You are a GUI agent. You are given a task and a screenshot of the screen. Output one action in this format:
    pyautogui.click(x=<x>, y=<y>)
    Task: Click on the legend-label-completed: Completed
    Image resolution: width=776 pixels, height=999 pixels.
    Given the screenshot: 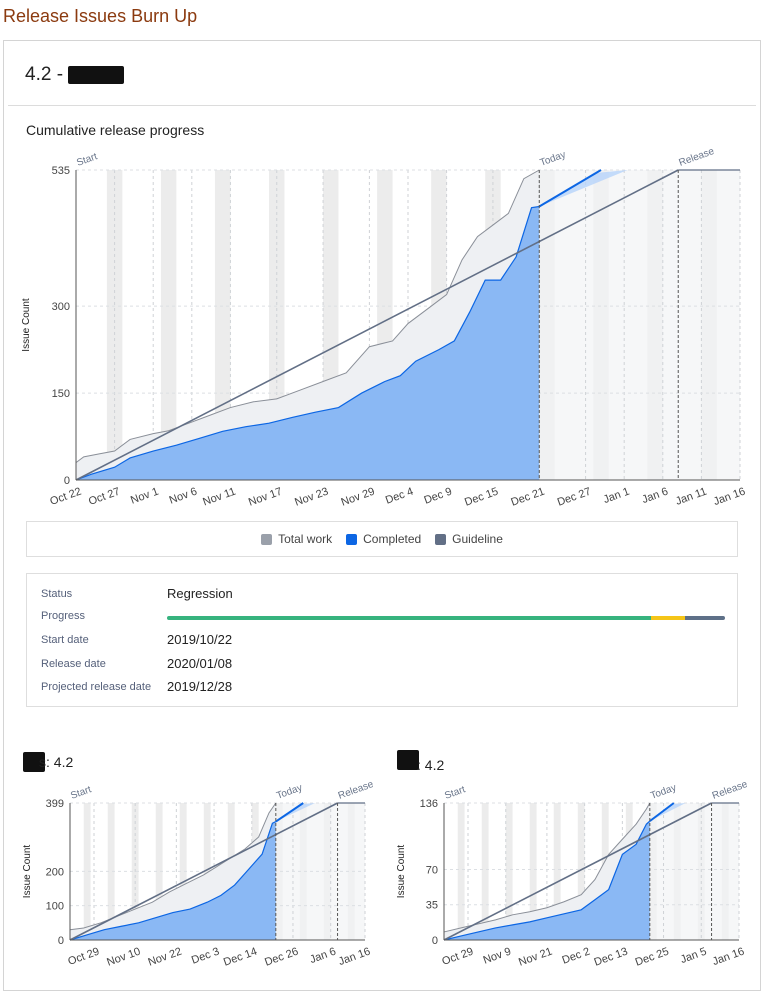 What is the action you would take?
    pyautogui.click(x=392, y=539)
    